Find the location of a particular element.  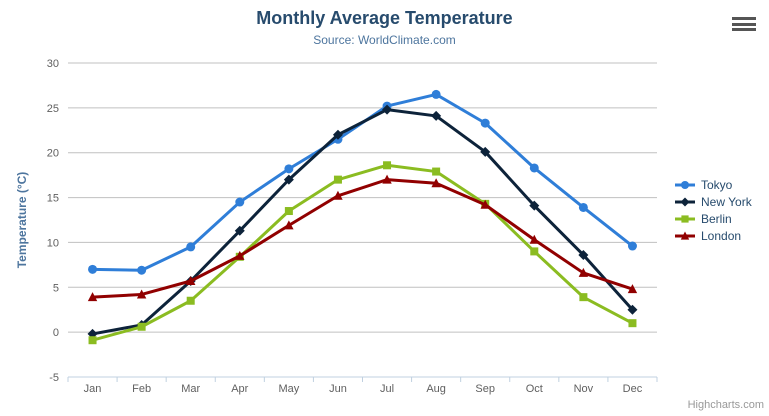

legend-item-berlin: Berlin is located at coordinates (713, 219).